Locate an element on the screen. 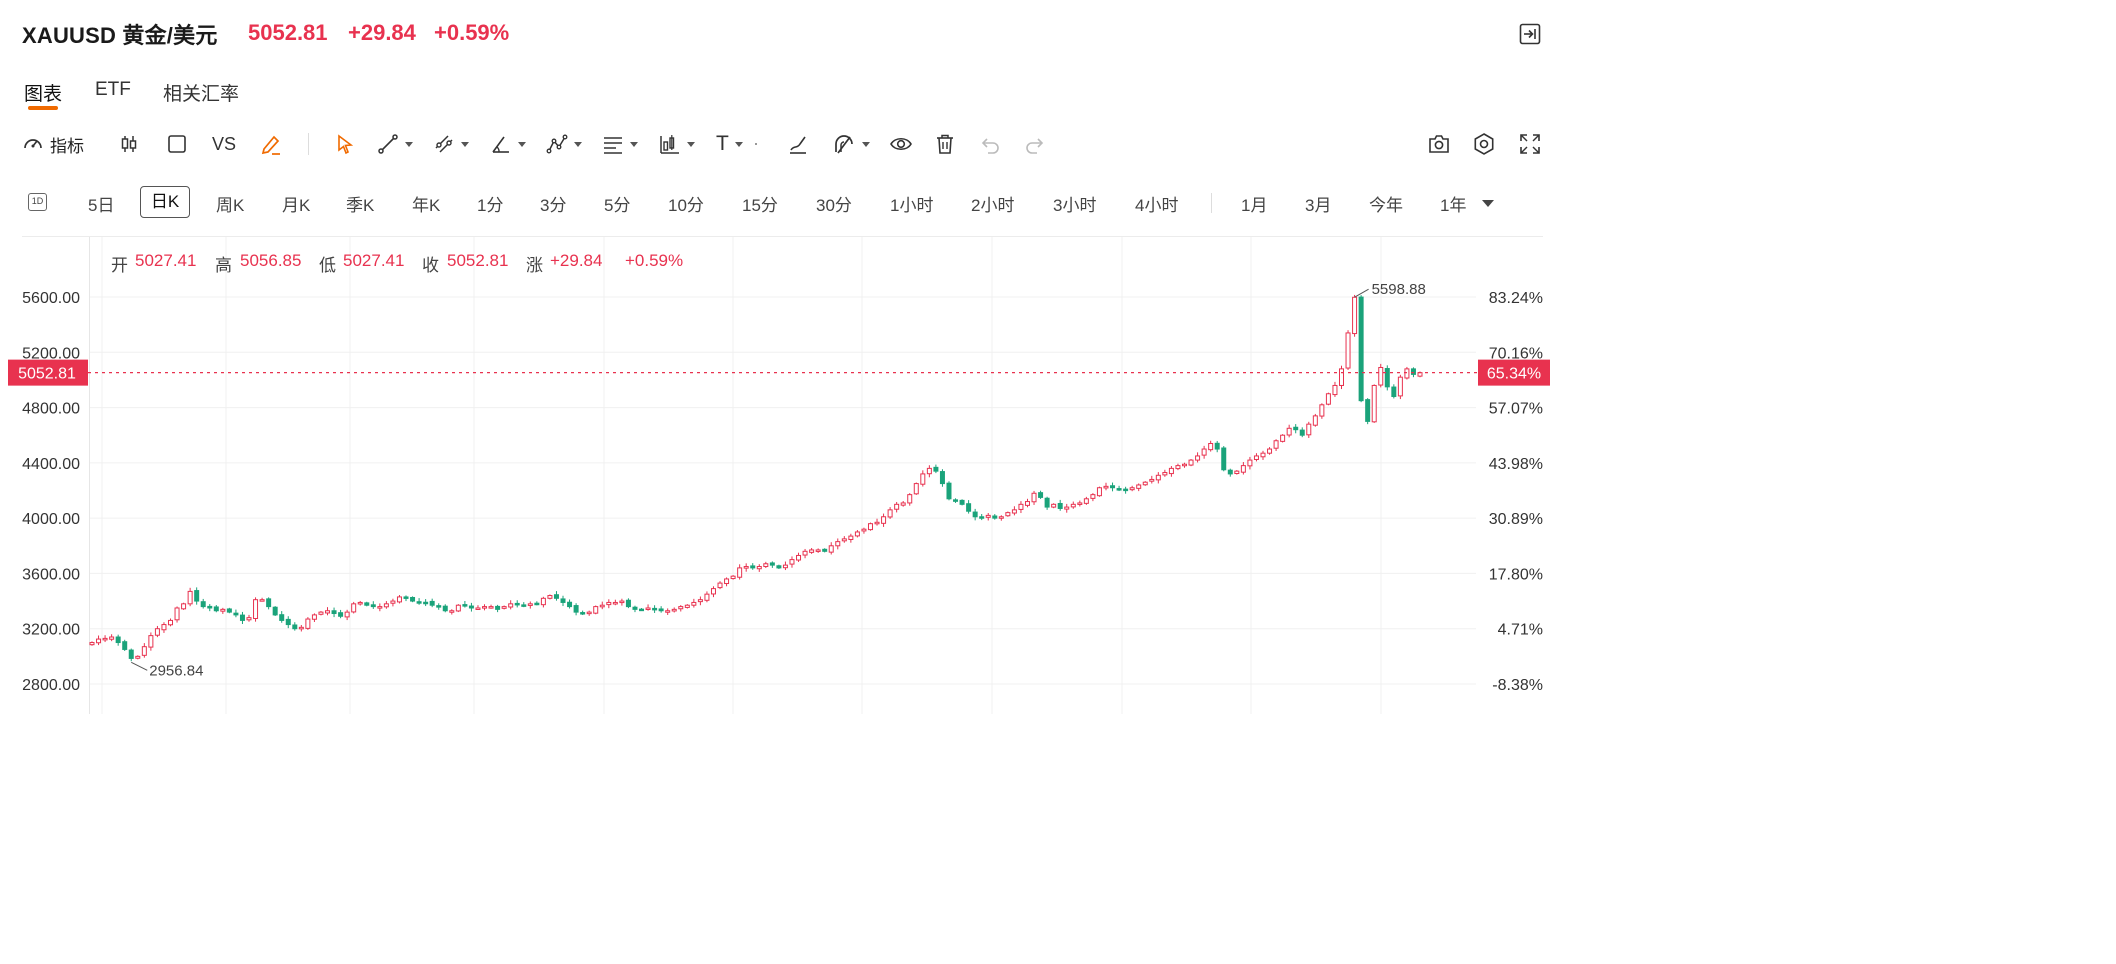 This screenshot has width=2116, height=964. period-daily-k: 日K is located at coordinates (165, 202).